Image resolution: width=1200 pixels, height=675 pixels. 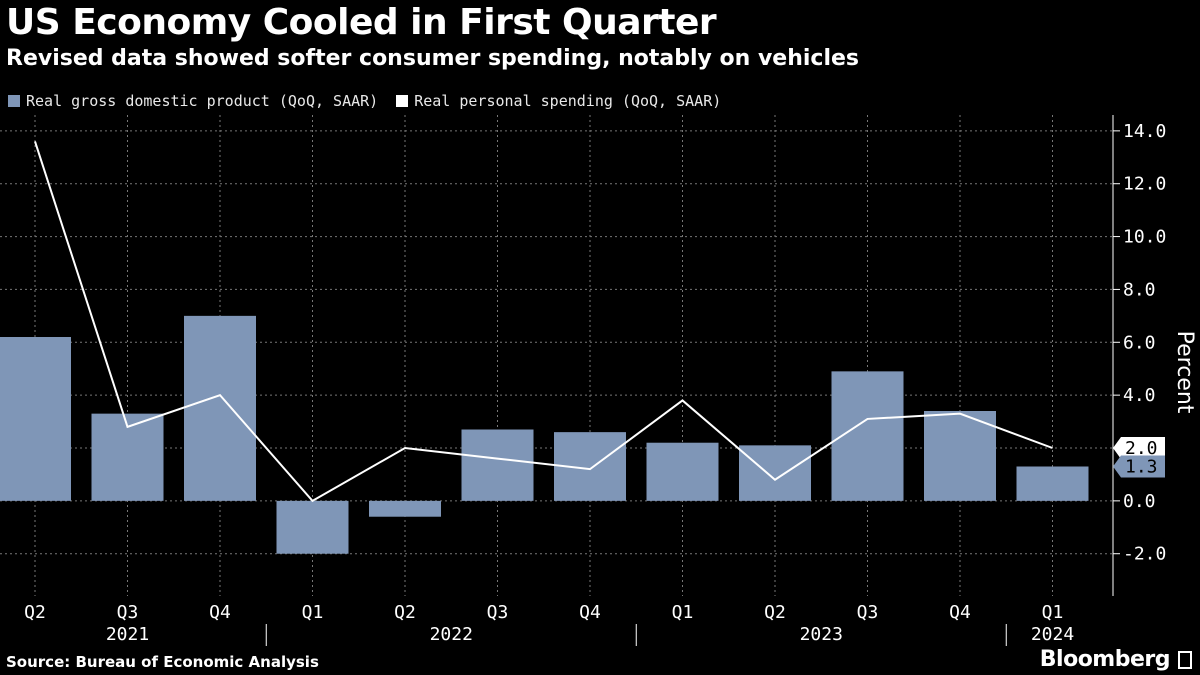 I want to click on y-tick-label: 12.0, so click(x=1144, y=184).